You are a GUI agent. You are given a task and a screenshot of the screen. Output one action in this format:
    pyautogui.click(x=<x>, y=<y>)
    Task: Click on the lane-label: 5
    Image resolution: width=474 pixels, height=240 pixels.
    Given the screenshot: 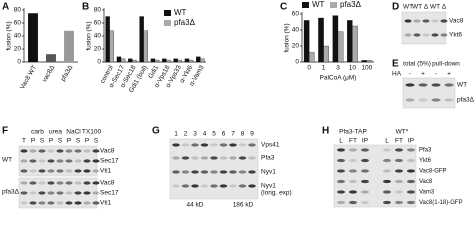 What is the action you would take?
    pyautogui.click(x=214, y=134)
    